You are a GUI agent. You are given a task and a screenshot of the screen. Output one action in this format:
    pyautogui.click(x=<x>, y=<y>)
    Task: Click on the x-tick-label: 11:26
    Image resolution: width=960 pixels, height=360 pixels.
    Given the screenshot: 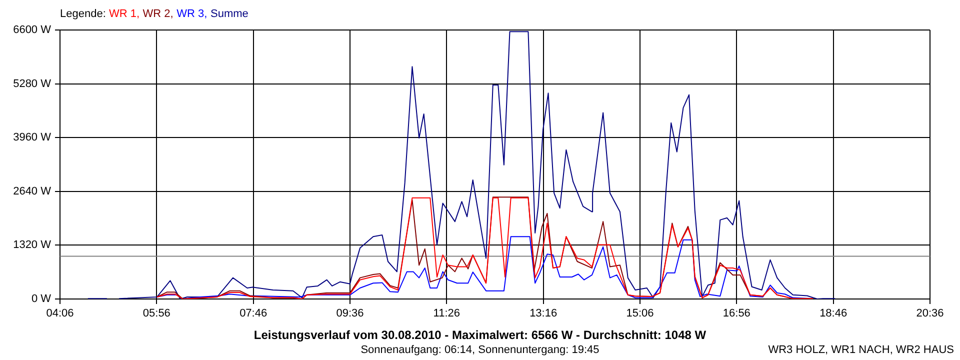 What is the action you would take?
    pyautogui.click(x=446, y=314)
    